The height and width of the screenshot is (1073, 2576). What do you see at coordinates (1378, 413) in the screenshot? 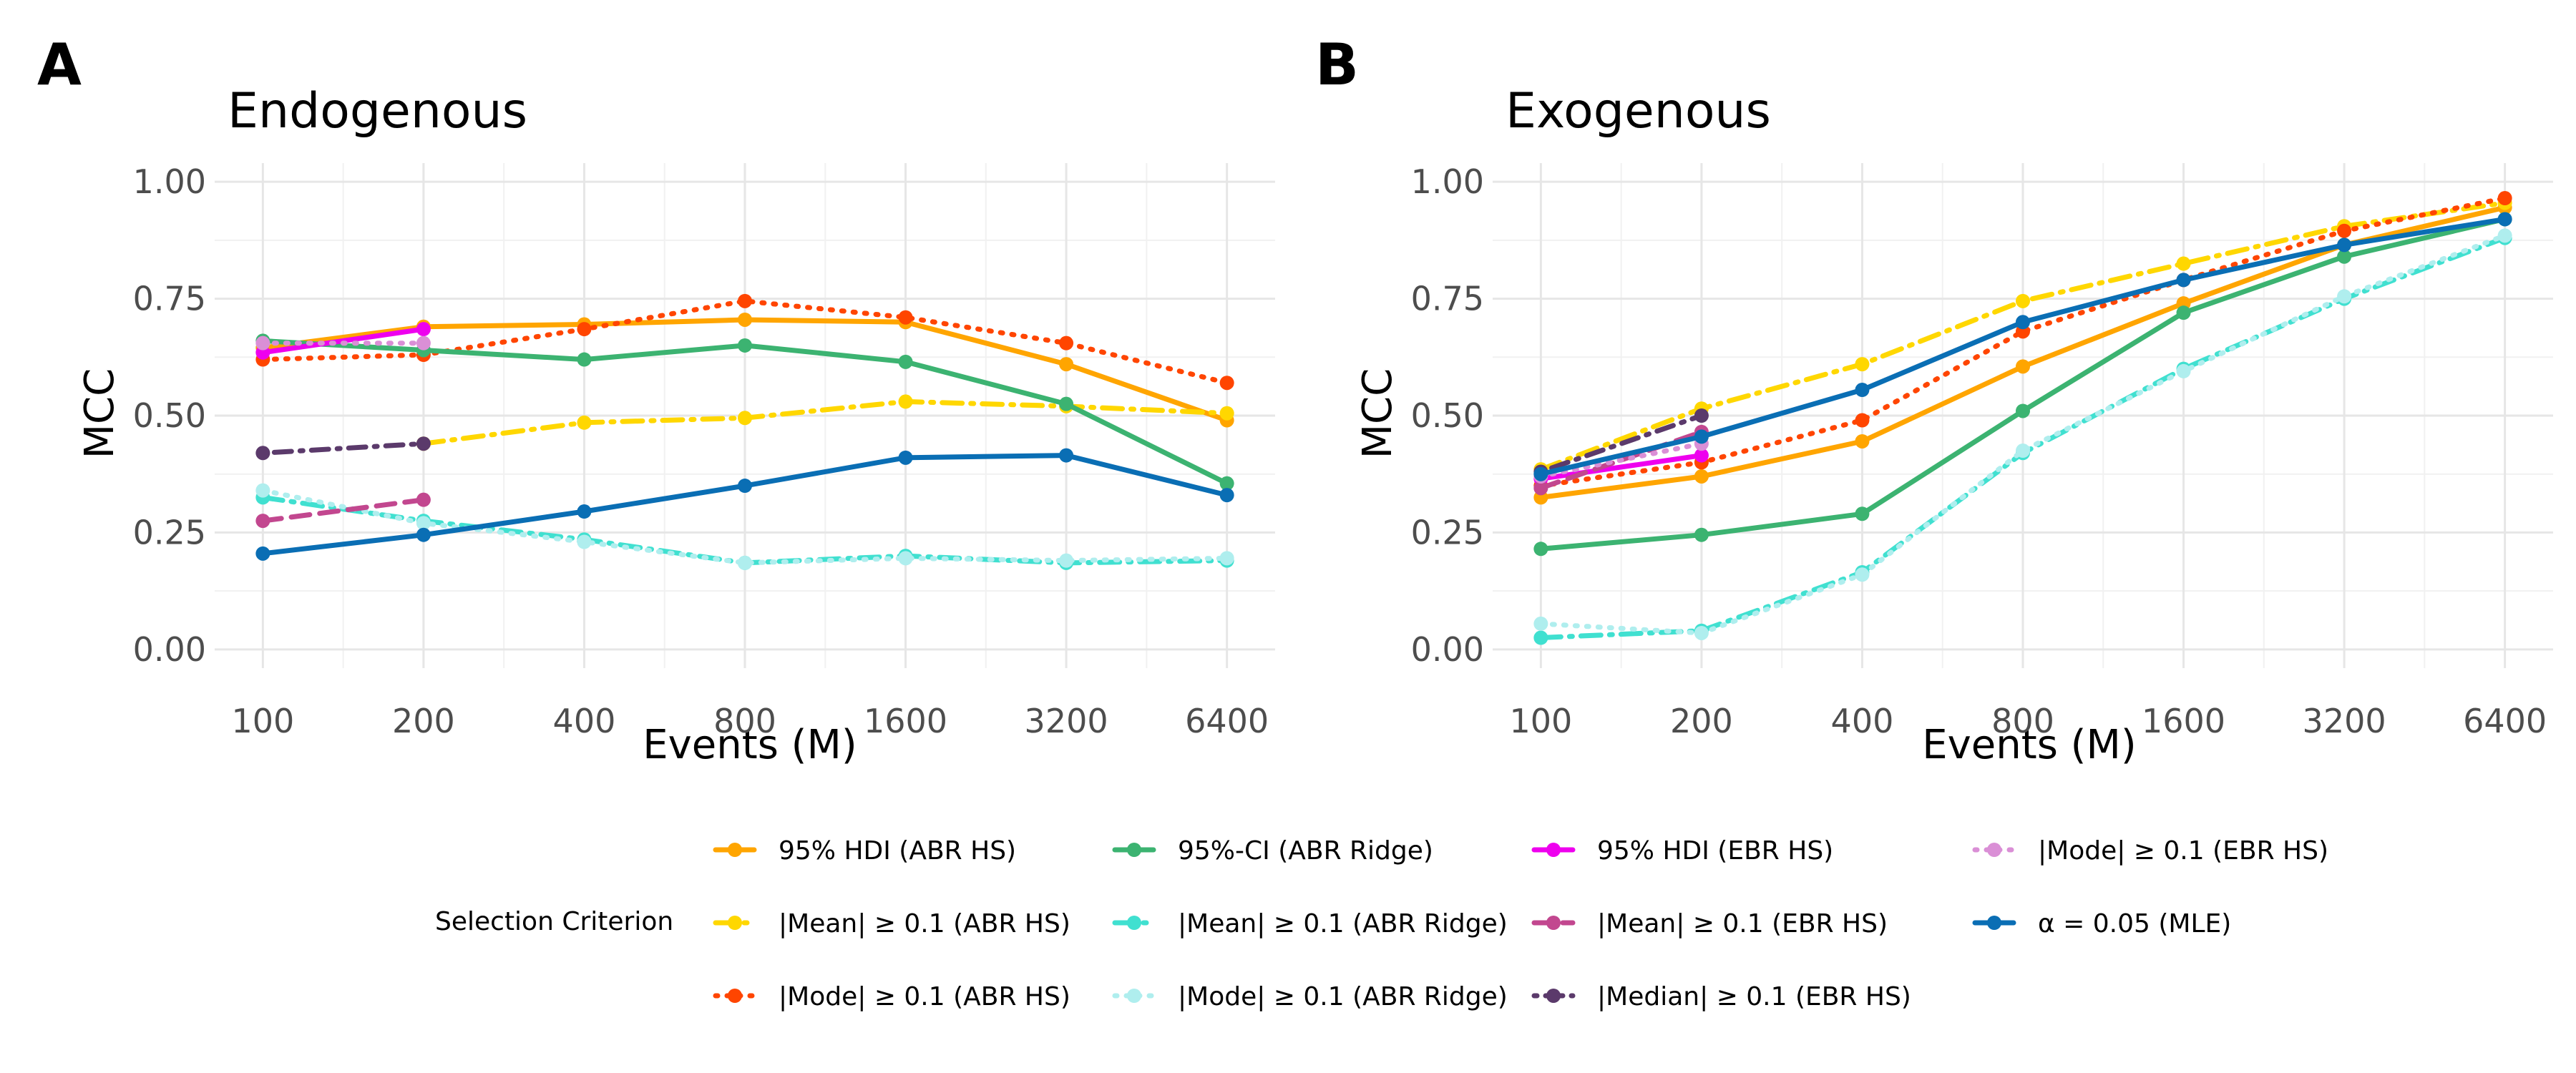
I see `y-axis-title-b: MCC` at bounding box center [1378, 413].